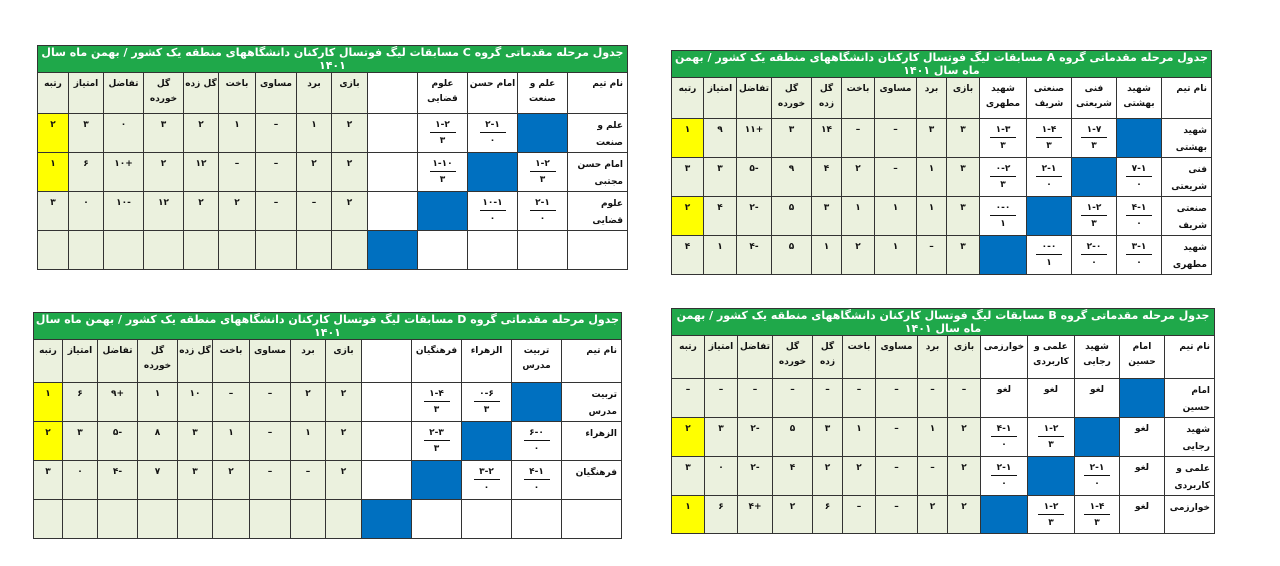  I want to click on team-name: تربیت مدرس, so click(591, 402).